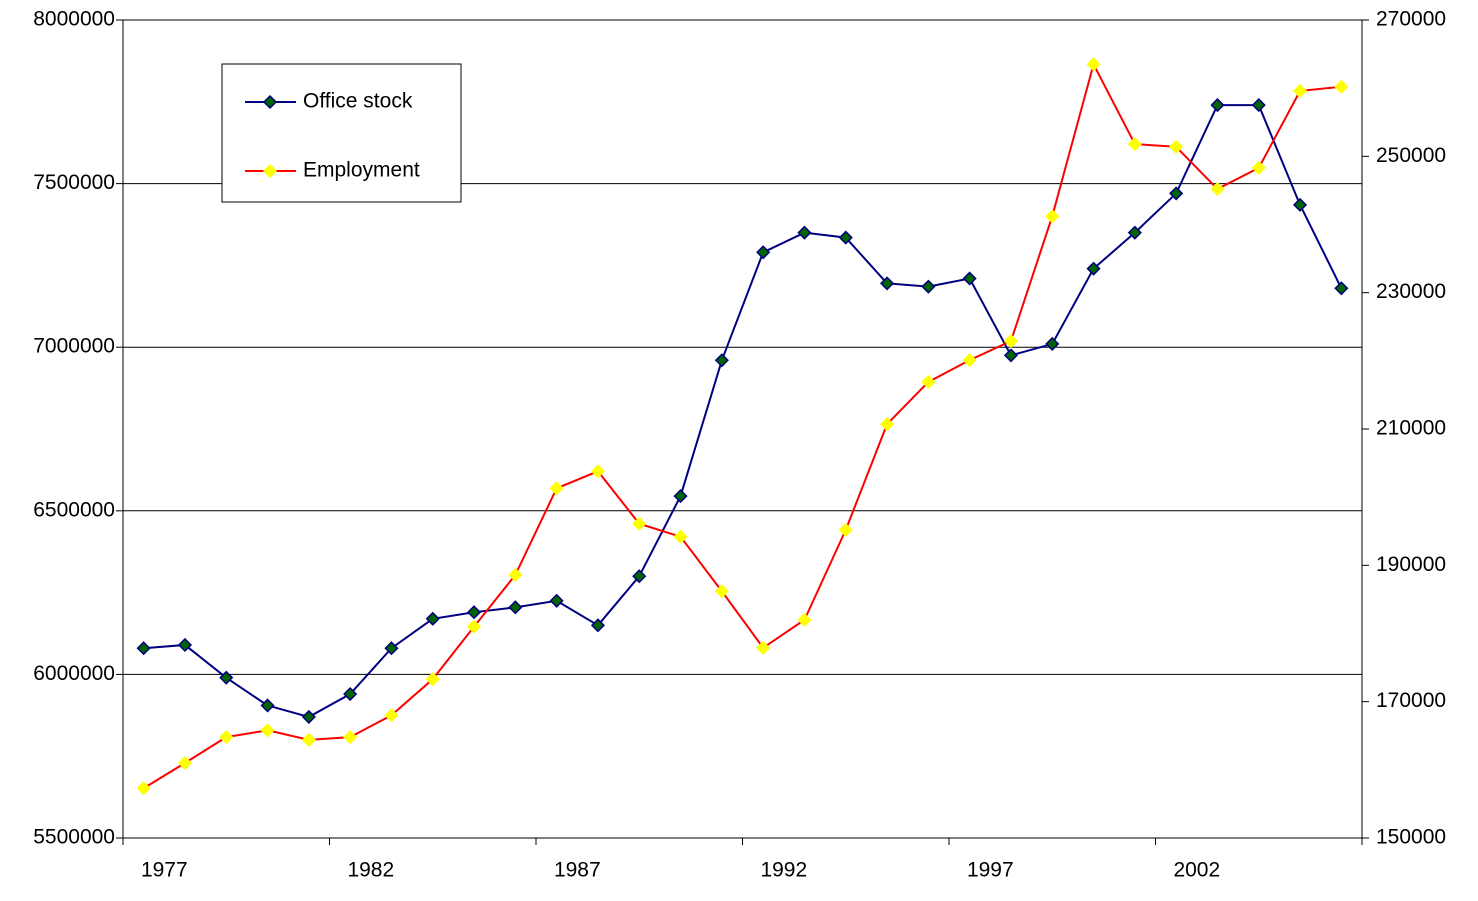 This screenshot has width=1478, height=901. I want to click on x-tick-label: 1997, so click(990, 870).